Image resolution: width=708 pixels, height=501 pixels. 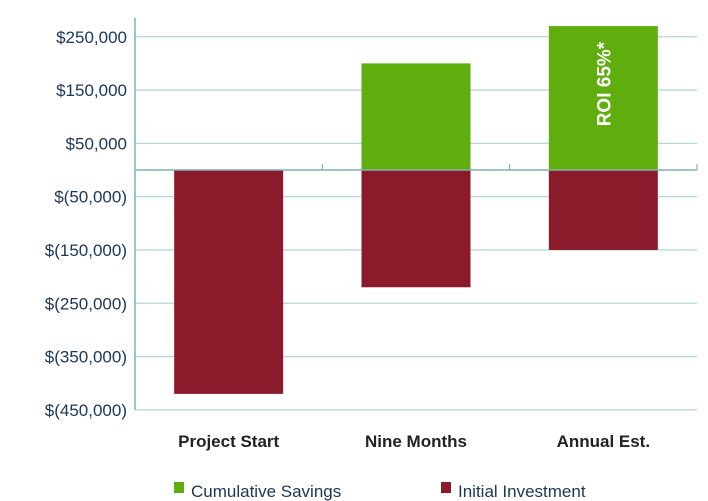 I want to click on y-tick-label: $(50,000), so click(x=90, y=197).